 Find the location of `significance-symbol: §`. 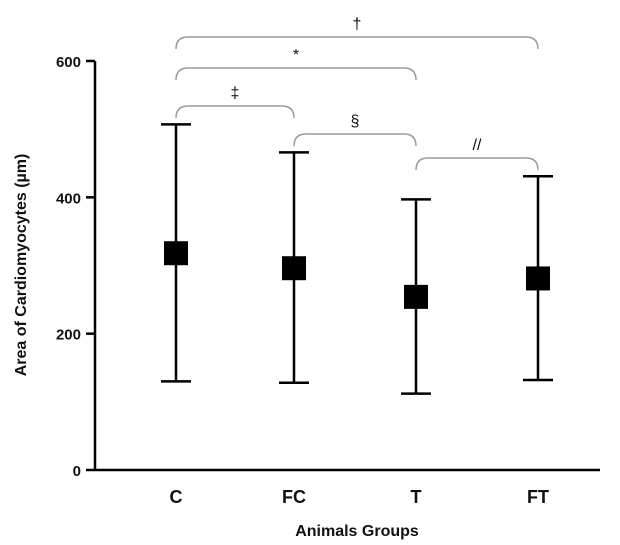

significance-symbol: § is located at coordinates (355, 121).